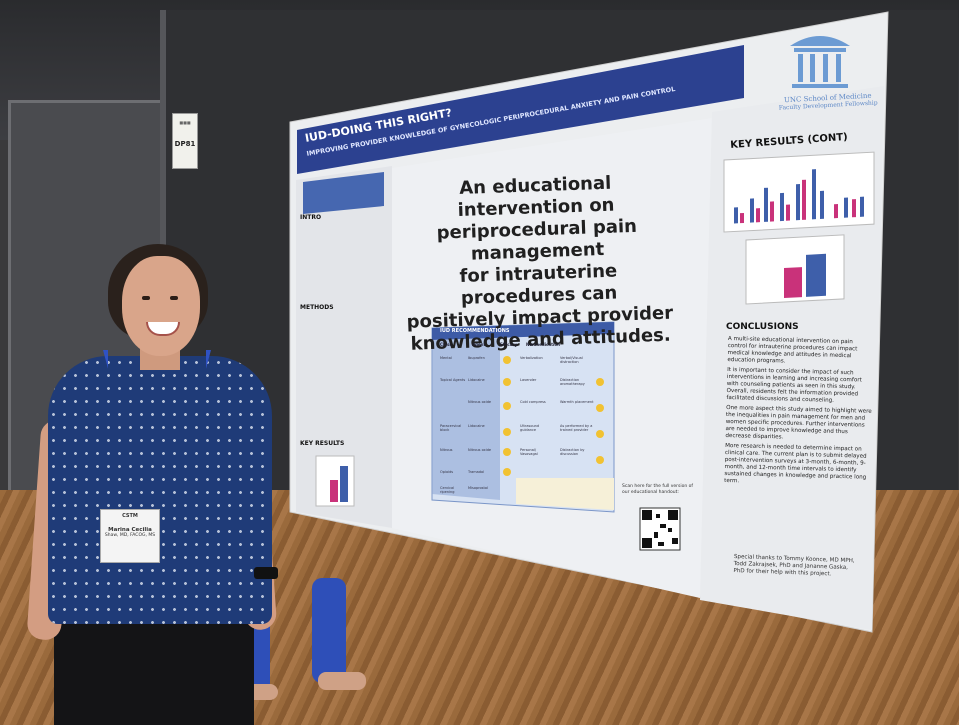 Image resolution: width=959 pixels, height=725 pixels. I want to click on shirt-pattern, so click(160, 490).